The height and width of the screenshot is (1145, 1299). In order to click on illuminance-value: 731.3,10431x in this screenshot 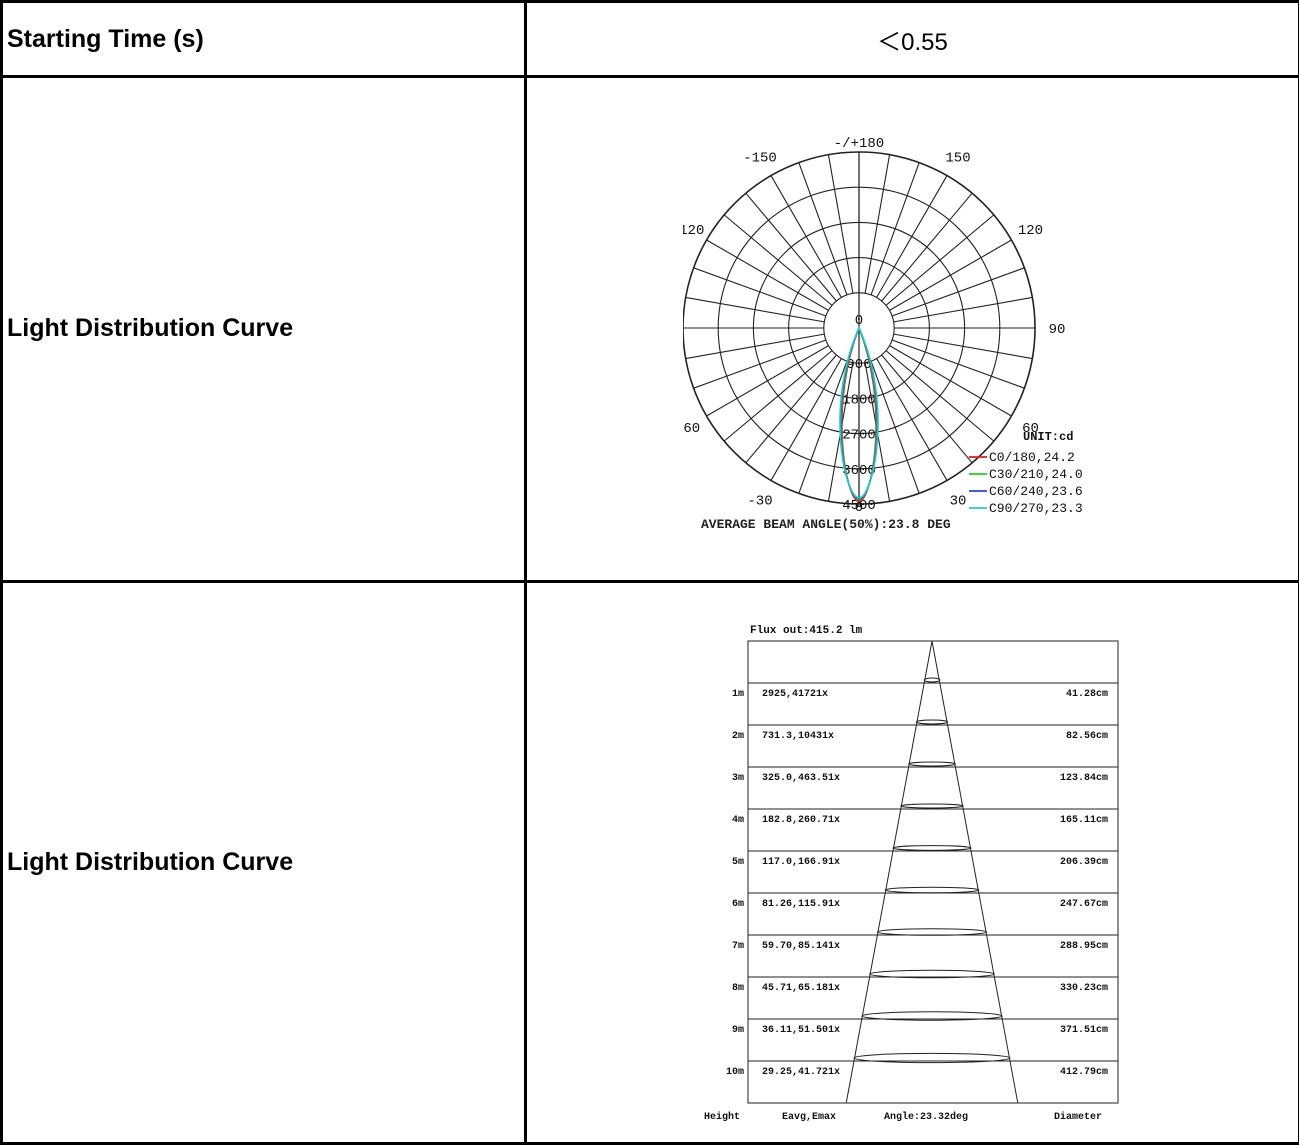, I will do `click(798, 736)`.